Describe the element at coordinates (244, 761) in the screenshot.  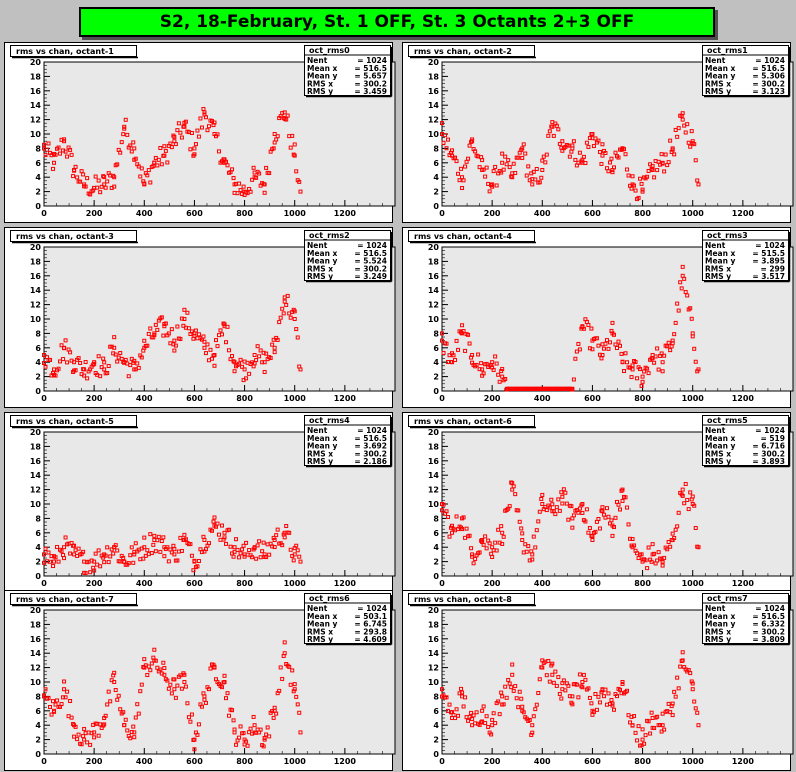
I see `x-tick-label: 800` at that location.